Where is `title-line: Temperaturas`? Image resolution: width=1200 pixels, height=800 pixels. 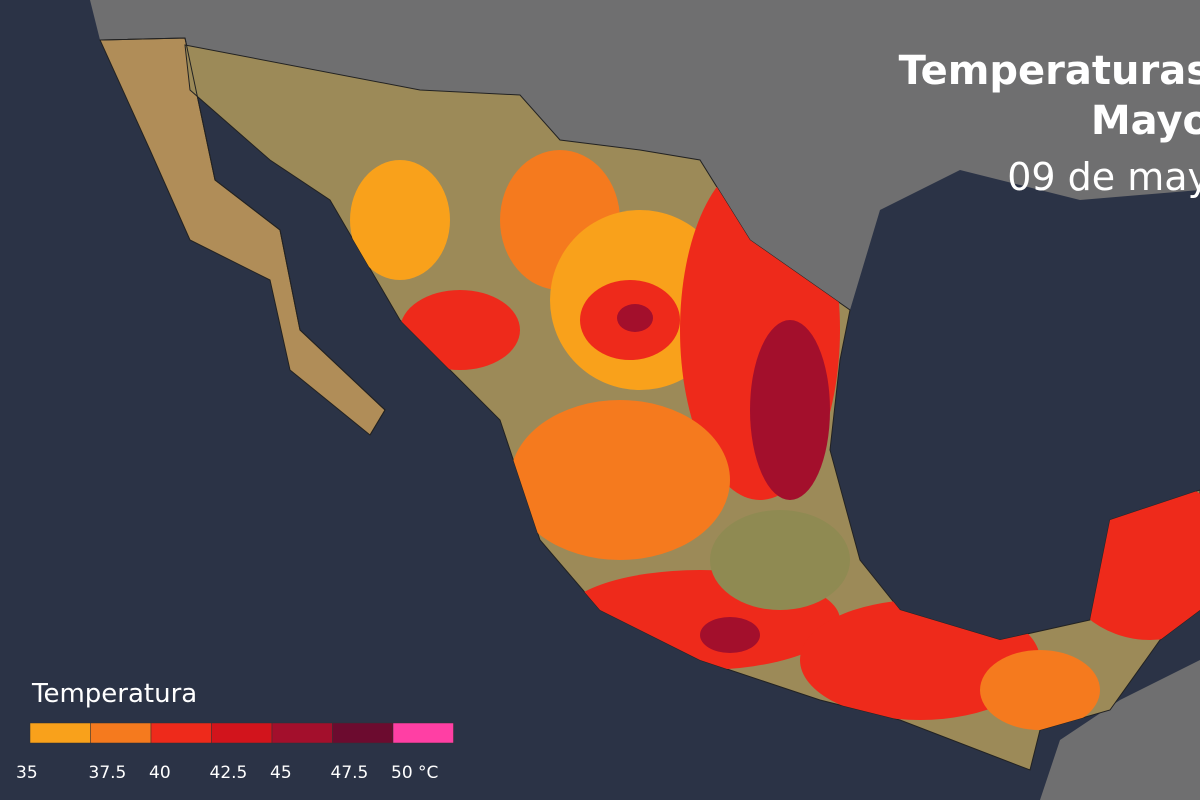
title-line: Temperaturas is located at coordinates (1049, 71).